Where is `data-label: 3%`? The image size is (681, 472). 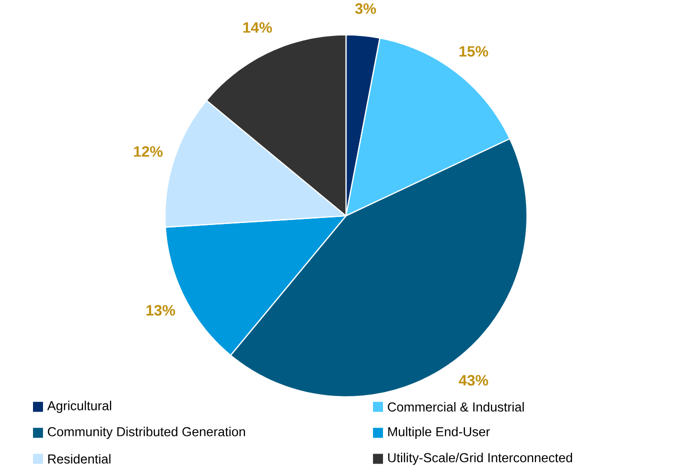 data-label: 3% is located at coordinates (365, 8).